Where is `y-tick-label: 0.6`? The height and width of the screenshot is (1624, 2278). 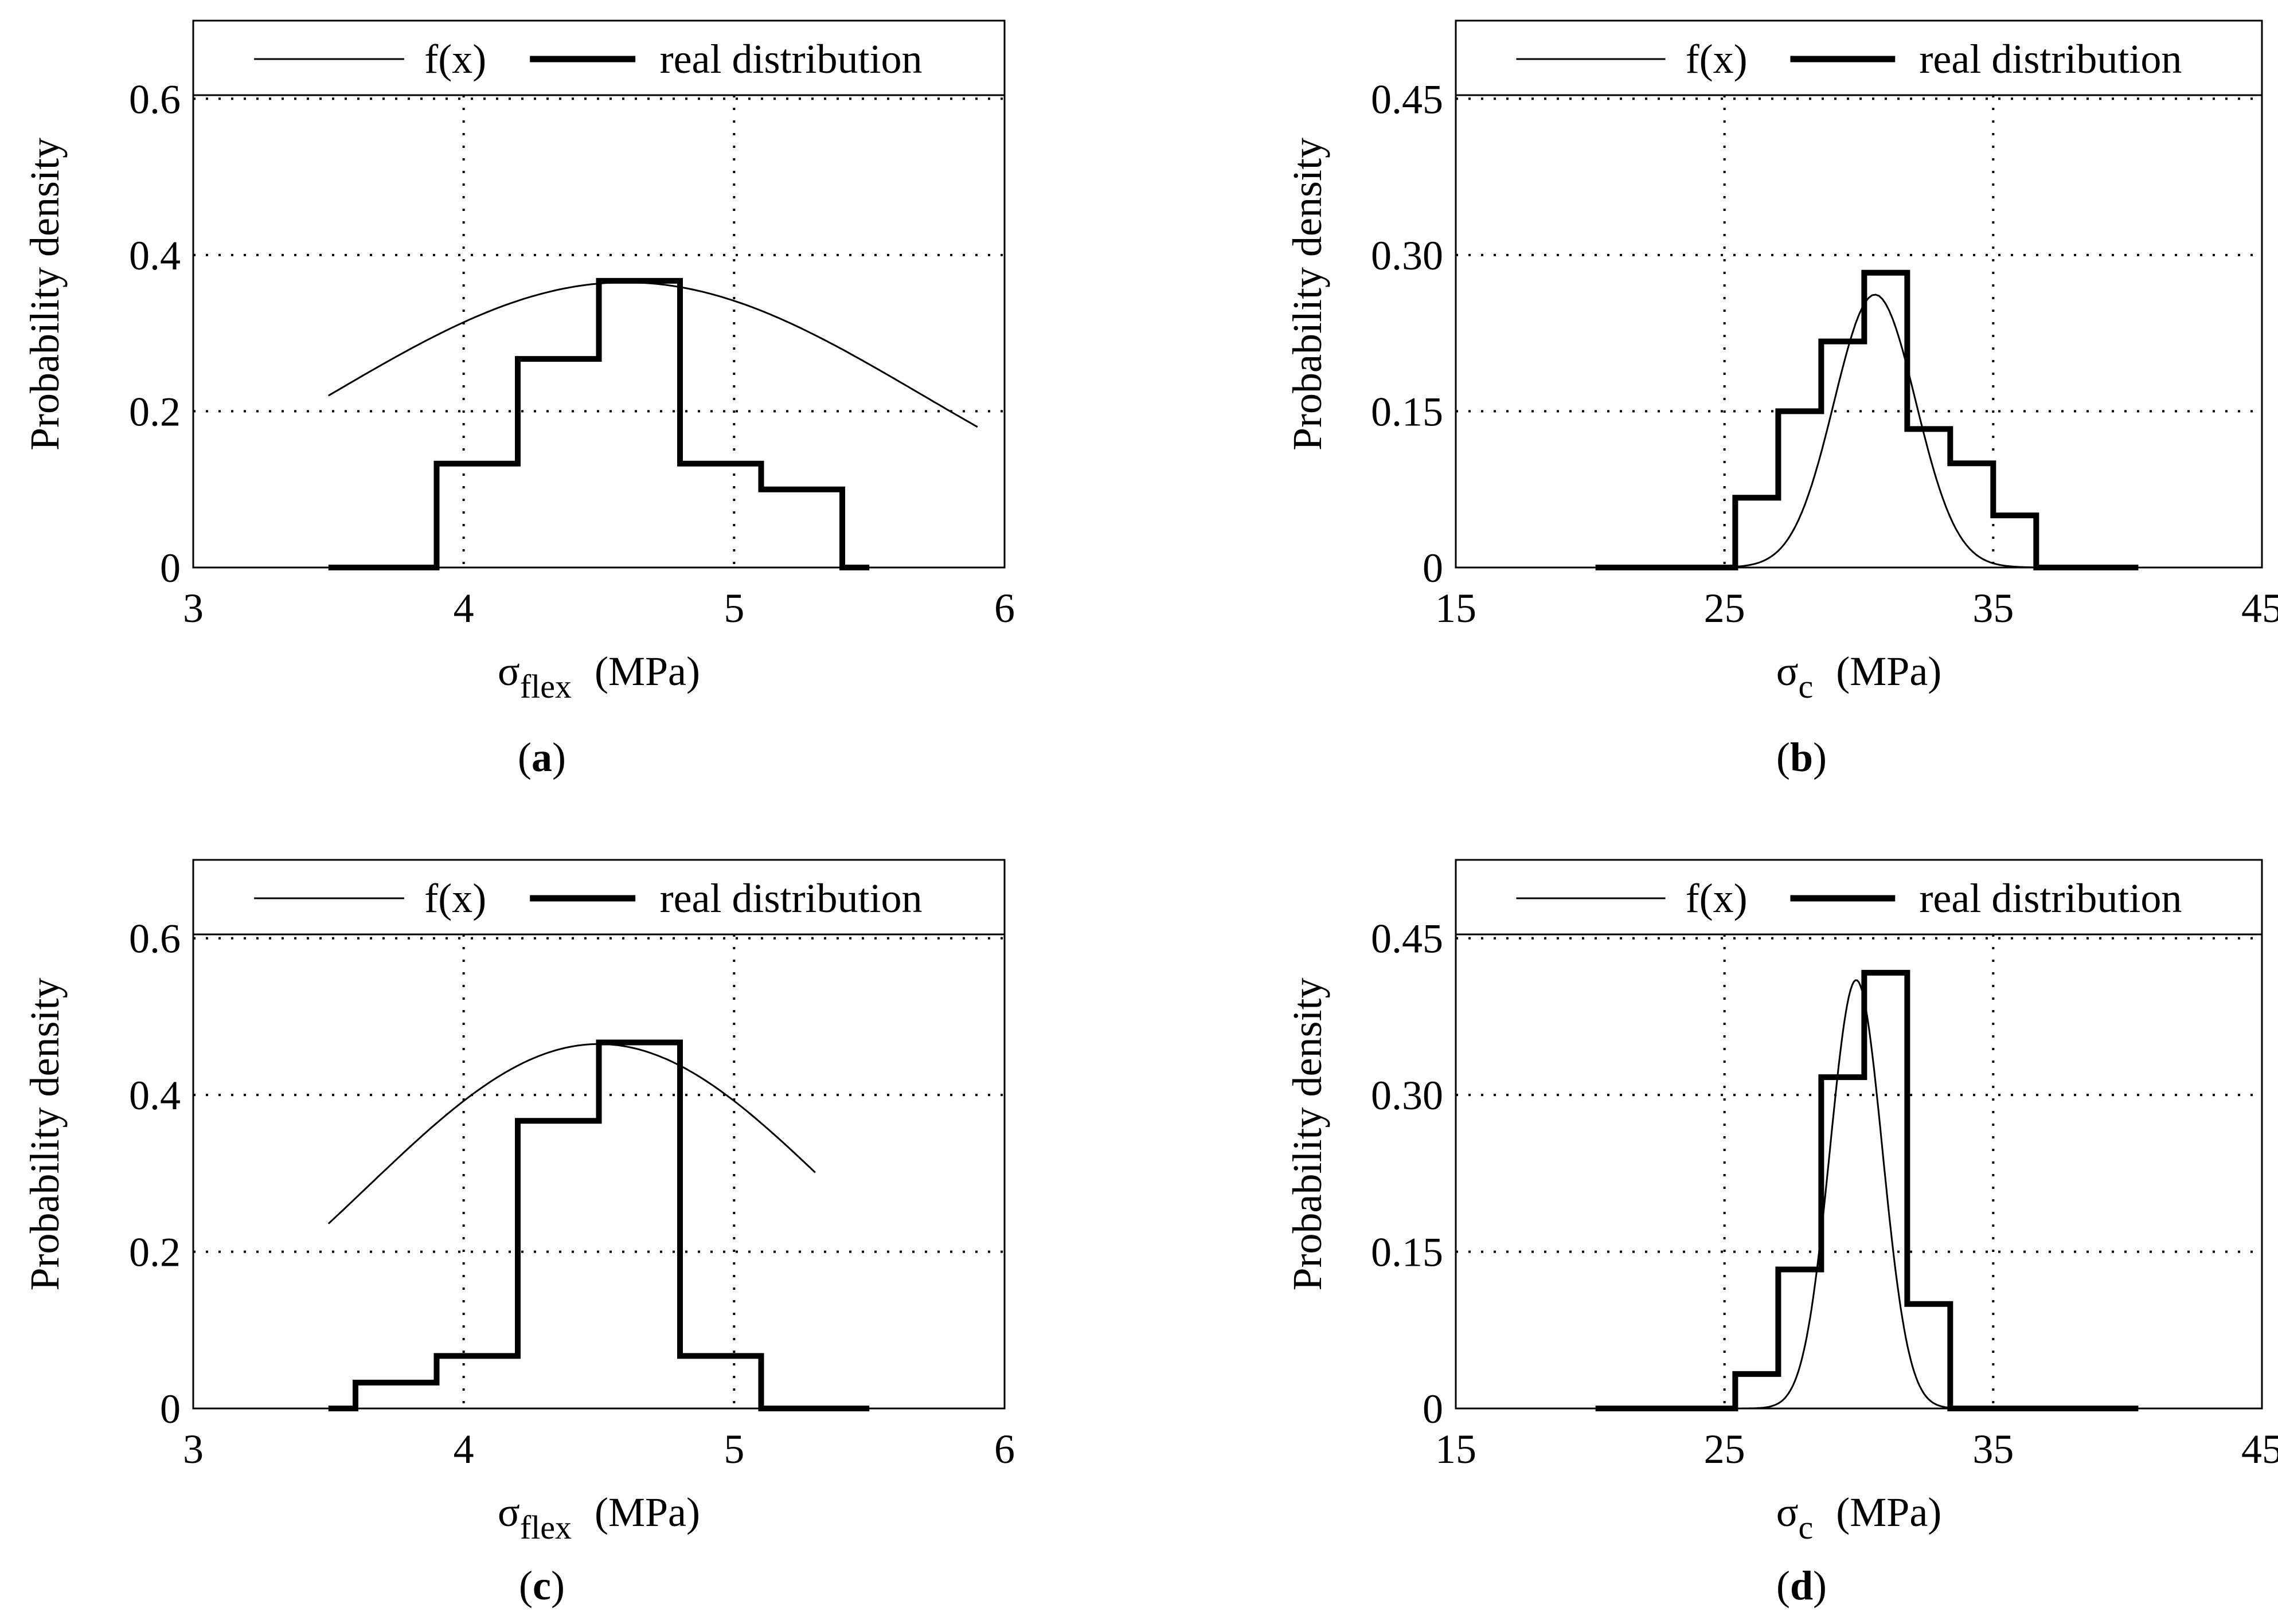 y-tick-label: 0.6 is located at coordinates (155, 99).